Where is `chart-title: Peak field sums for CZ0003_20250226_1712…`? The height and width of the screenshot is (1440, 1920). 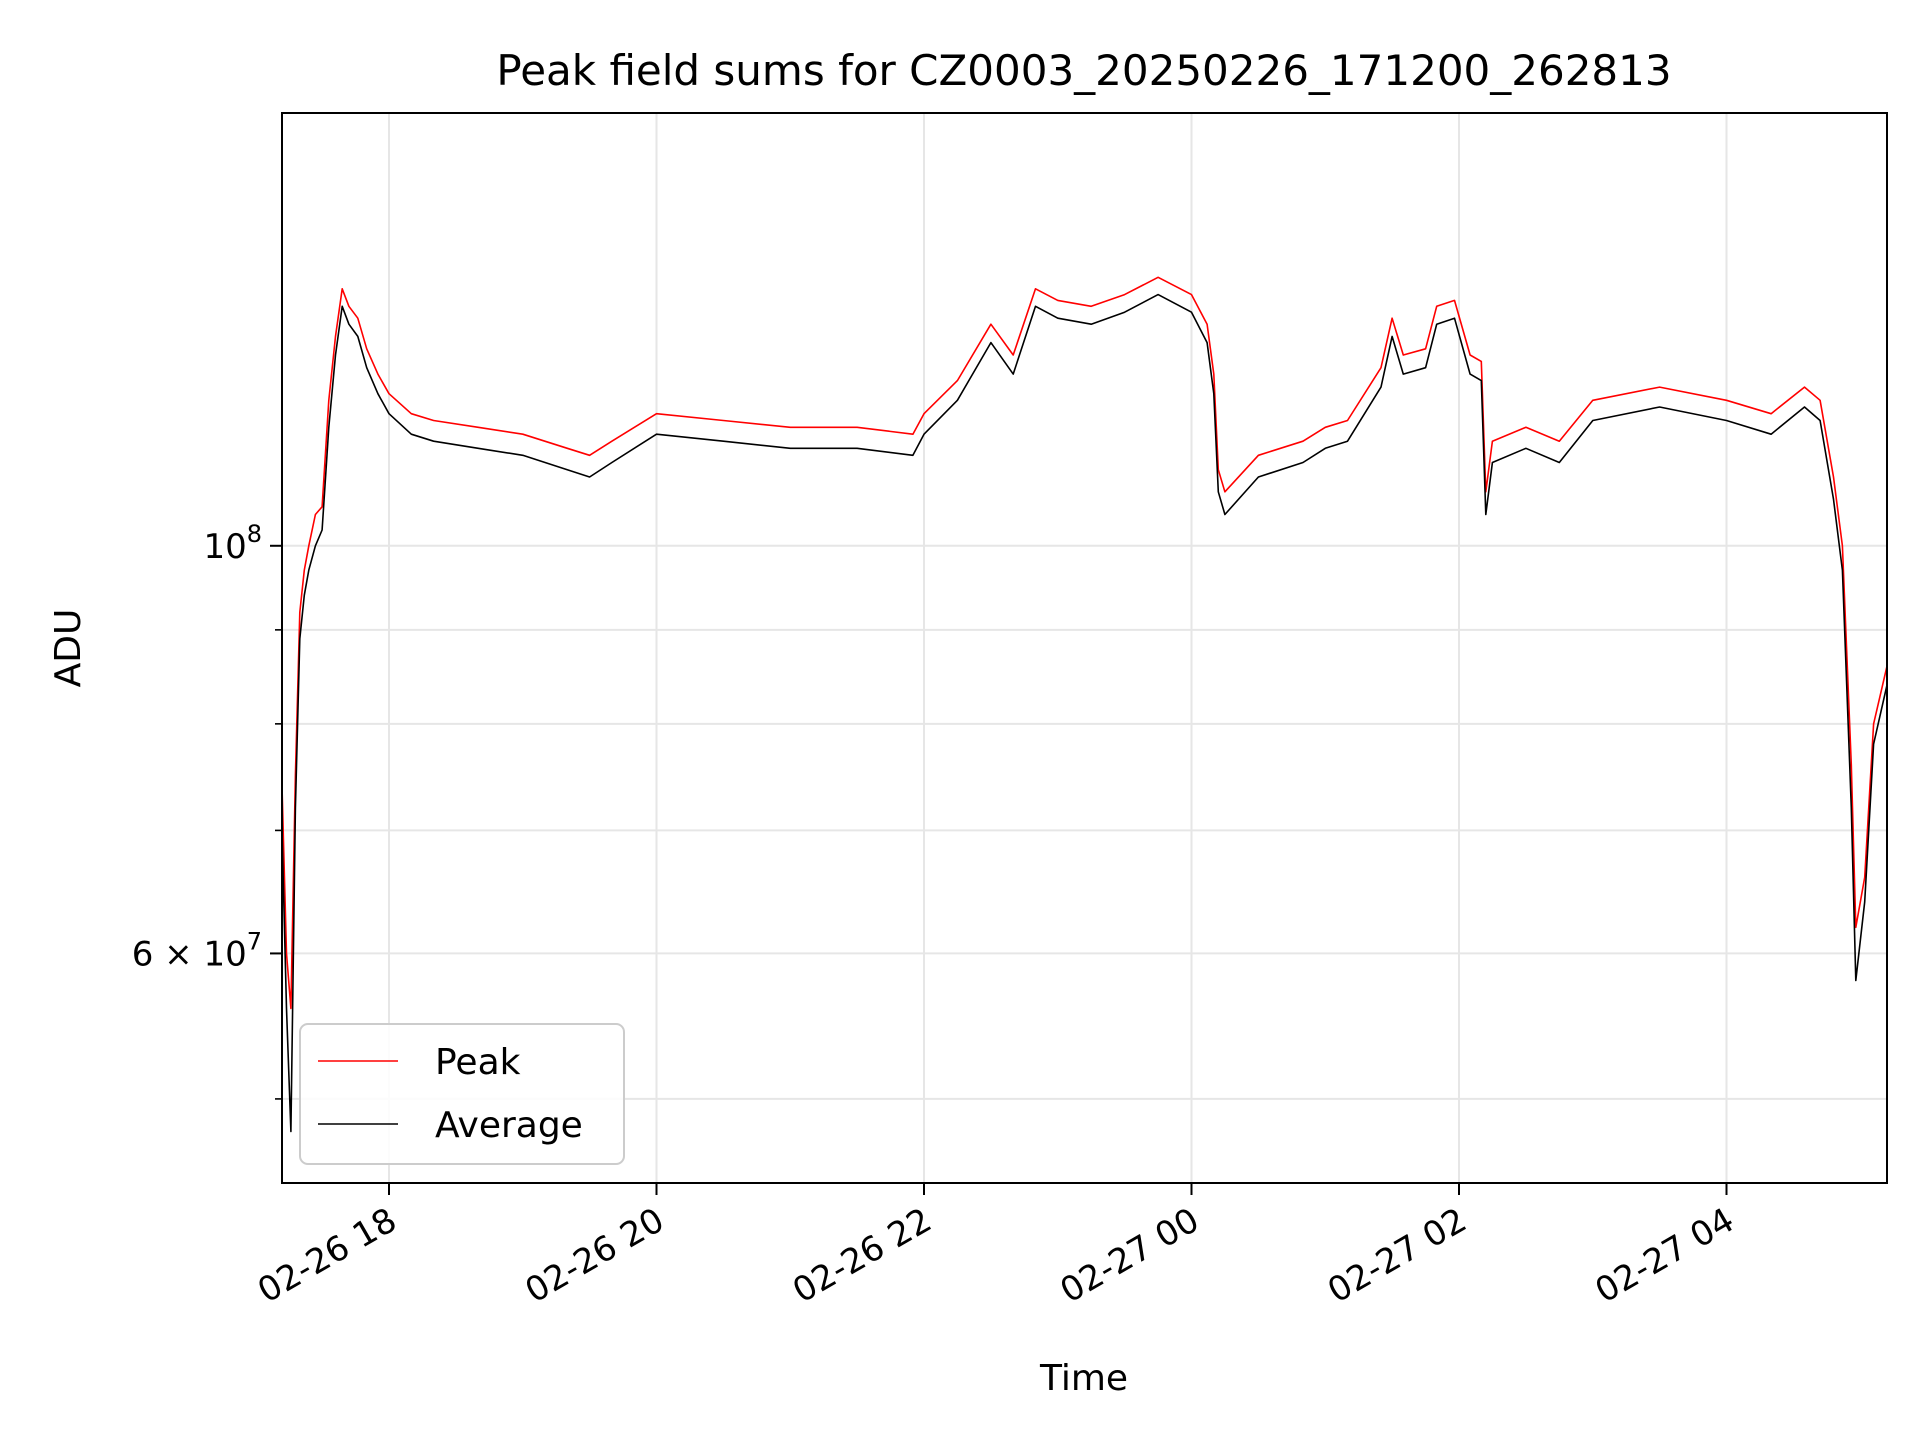 chart-title: Peak field sums for CZ0003_20250226_1712… is located at coordinates (1083, 70).